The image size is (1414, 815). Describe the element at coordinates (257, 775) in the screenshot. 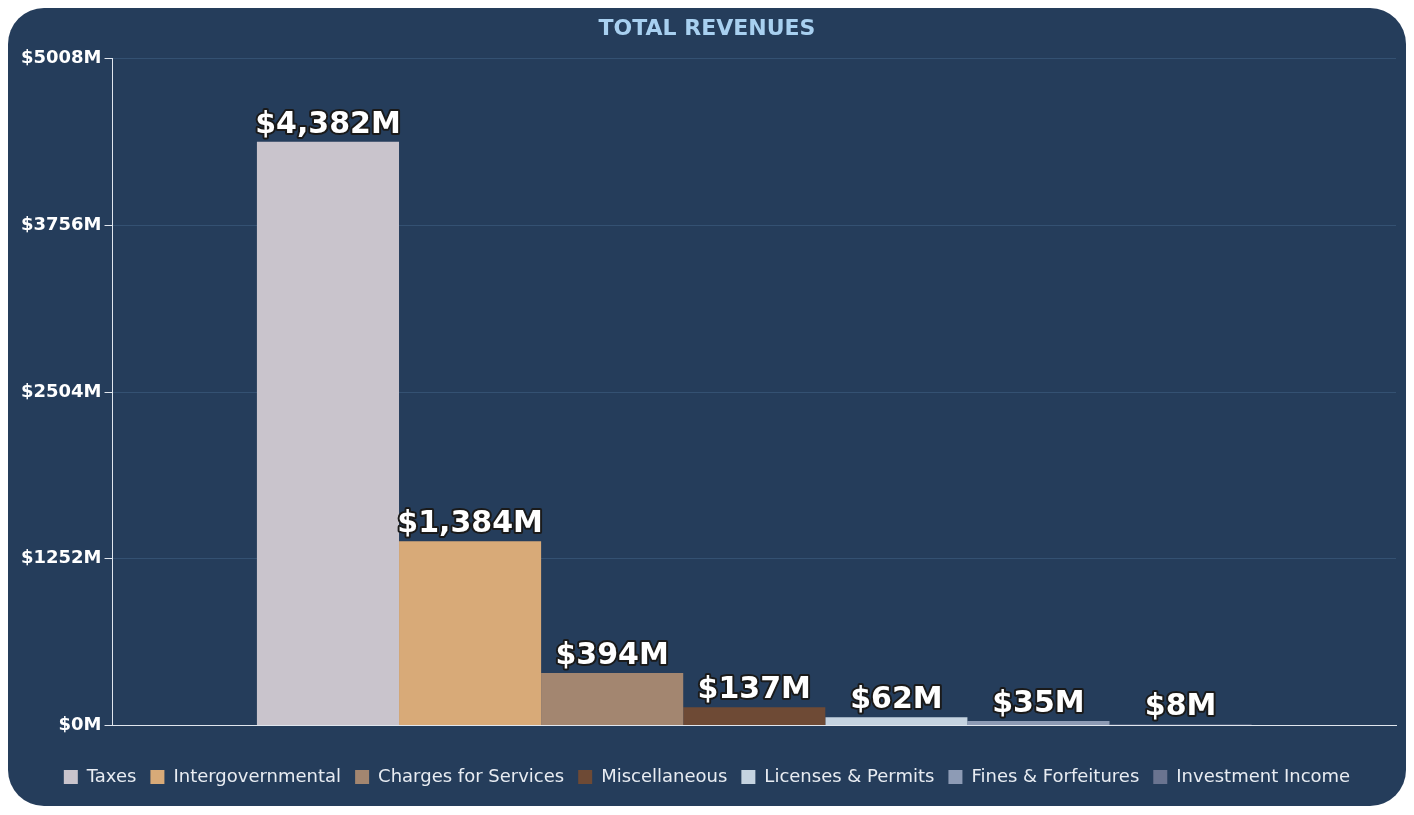

I see `legend-label: Intergovernmental` at that location.